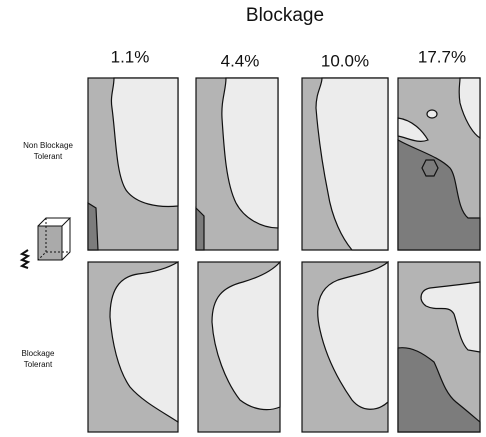  Describe the element at coordinates (442, 56) in the screenshot. I see `column-label: 17.7%` at that location.